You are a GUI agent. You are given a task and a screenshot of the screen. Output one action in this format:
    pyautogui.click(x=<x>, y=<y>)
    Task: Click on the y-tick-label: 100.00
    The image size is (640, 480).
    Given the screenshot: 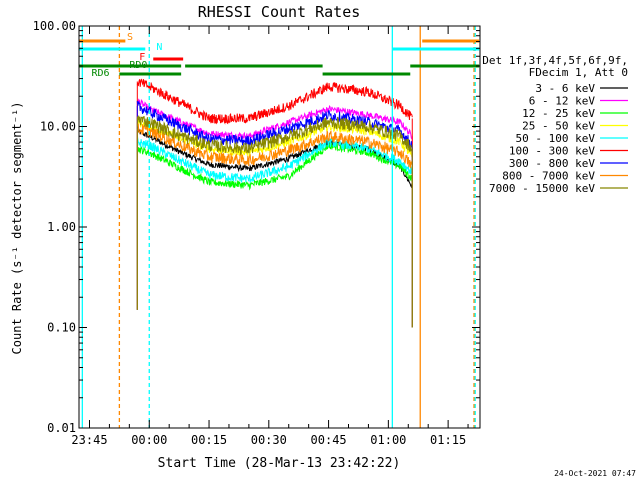 What is the action you would take?
    pyautogui.click(x=54, y=26)
    